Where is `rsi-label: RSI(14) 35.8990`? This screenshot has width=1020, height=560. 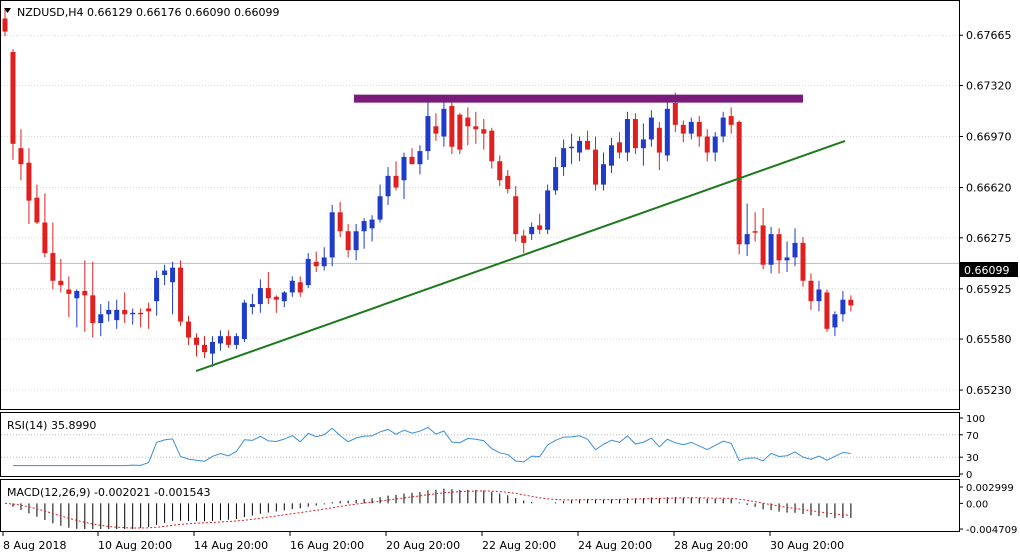 rsi-label: RSI(14) 35.8990 is located at coordinates (51, 425).